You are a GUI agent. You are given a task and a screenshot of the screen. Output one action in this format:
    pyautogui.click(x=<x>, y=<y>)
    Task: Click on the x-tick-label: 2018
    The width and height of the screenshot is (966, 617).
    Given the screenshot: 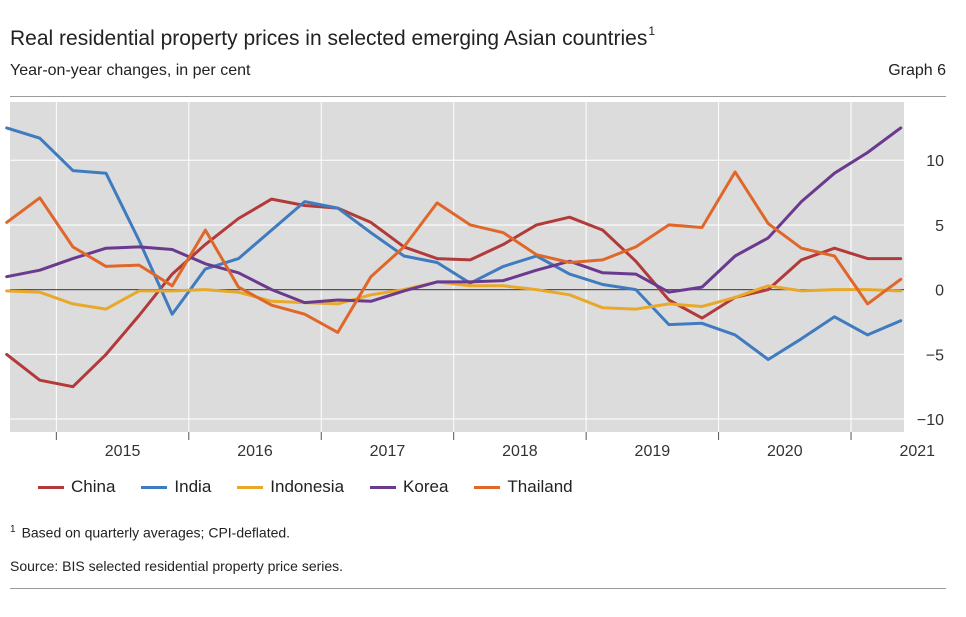 What is the action you would take?
    pyautogui.click(x=520, y=451)
    